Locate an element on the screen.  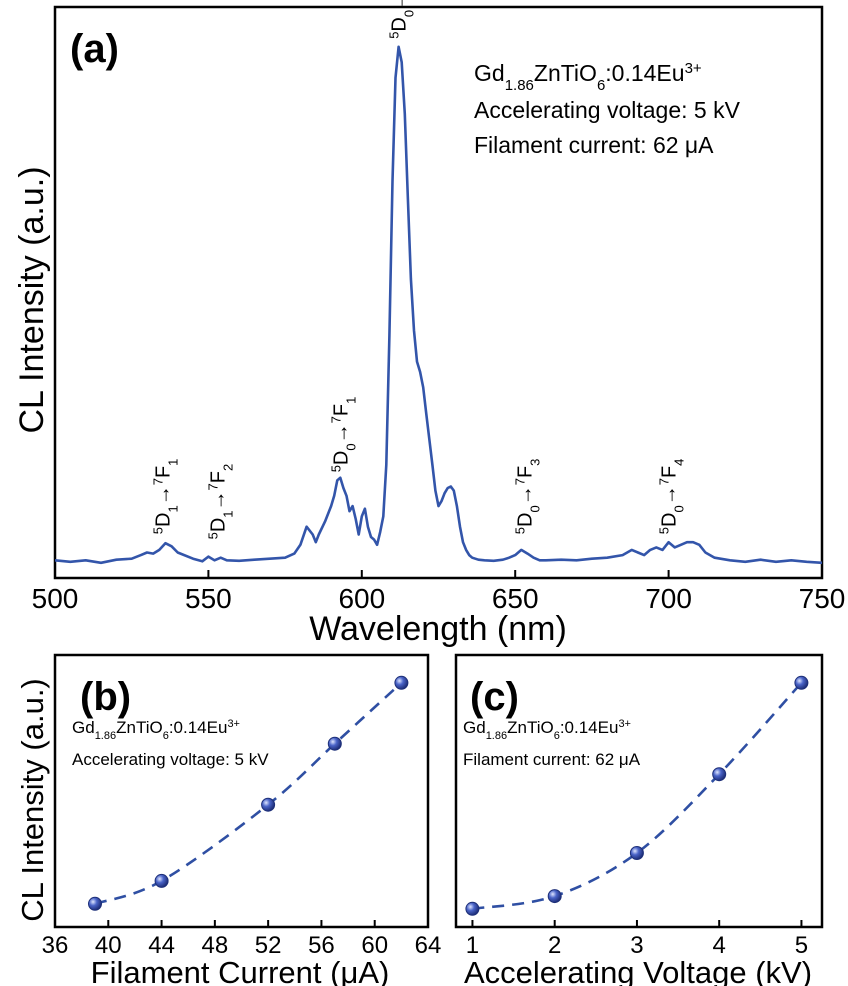
x-tick-label: 52 is located at coordinates (268, 945).